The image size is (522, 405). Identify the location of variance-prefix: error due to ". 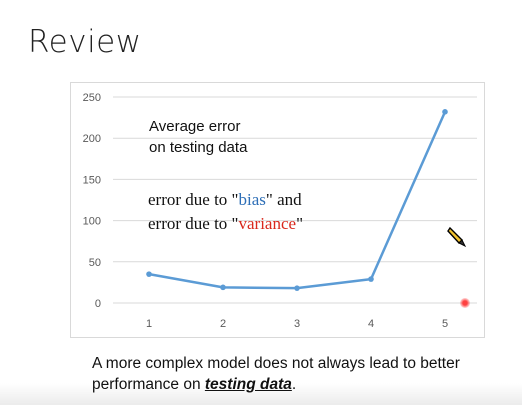
(193, 223).